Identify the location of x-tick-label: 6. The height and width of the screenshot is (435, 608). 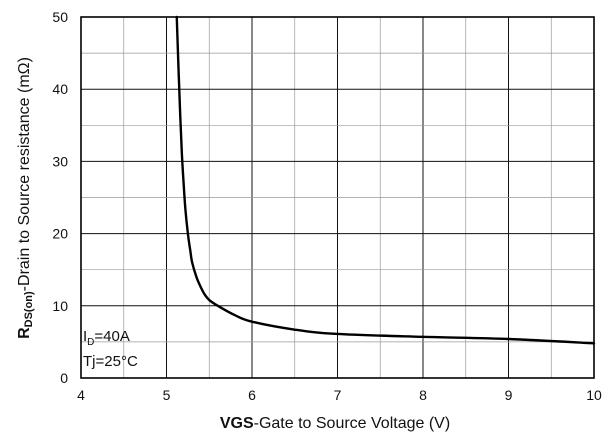
(252, 395).